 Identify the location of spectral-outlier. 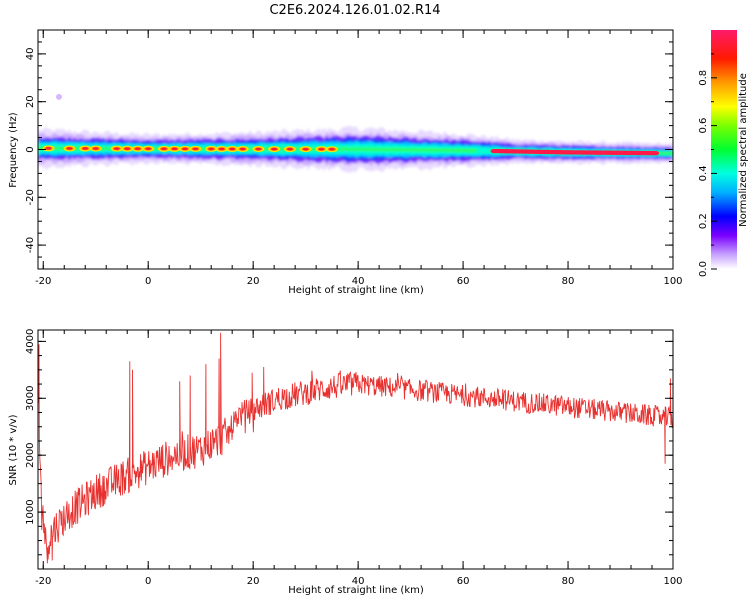
(58, 96).